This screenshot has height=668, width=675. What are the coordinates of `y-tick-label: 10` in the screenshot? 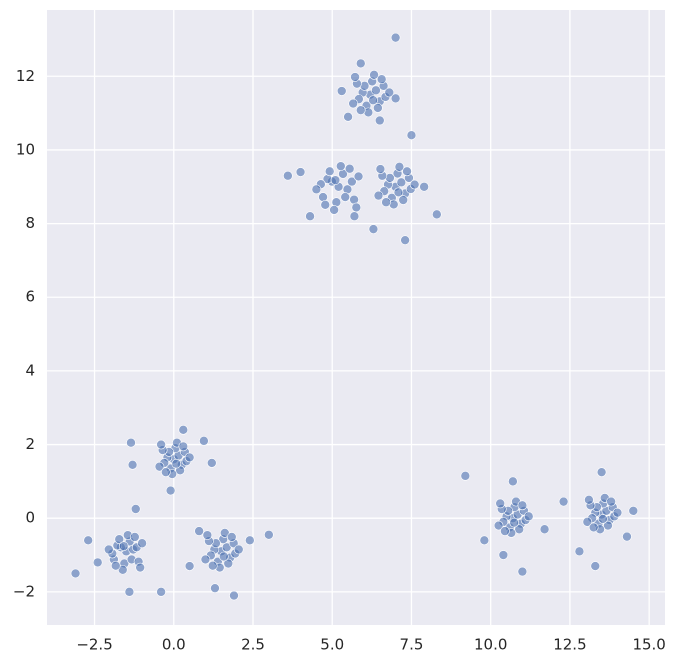 It's located at (25, 149).